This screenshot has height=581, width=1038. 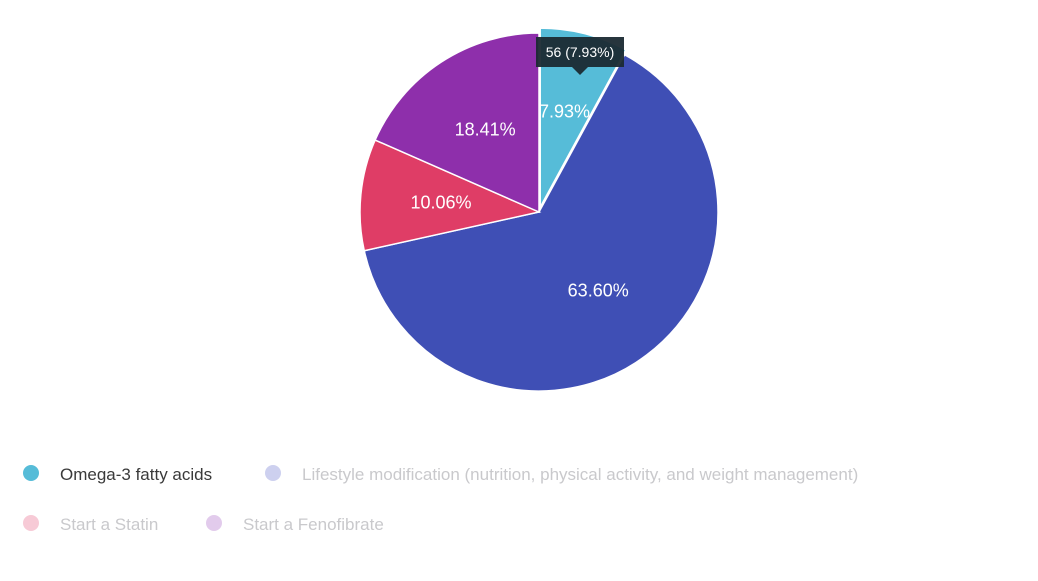 I want to click on pie-slice-start-a-fenofibrate, so click(x=457, y=123).